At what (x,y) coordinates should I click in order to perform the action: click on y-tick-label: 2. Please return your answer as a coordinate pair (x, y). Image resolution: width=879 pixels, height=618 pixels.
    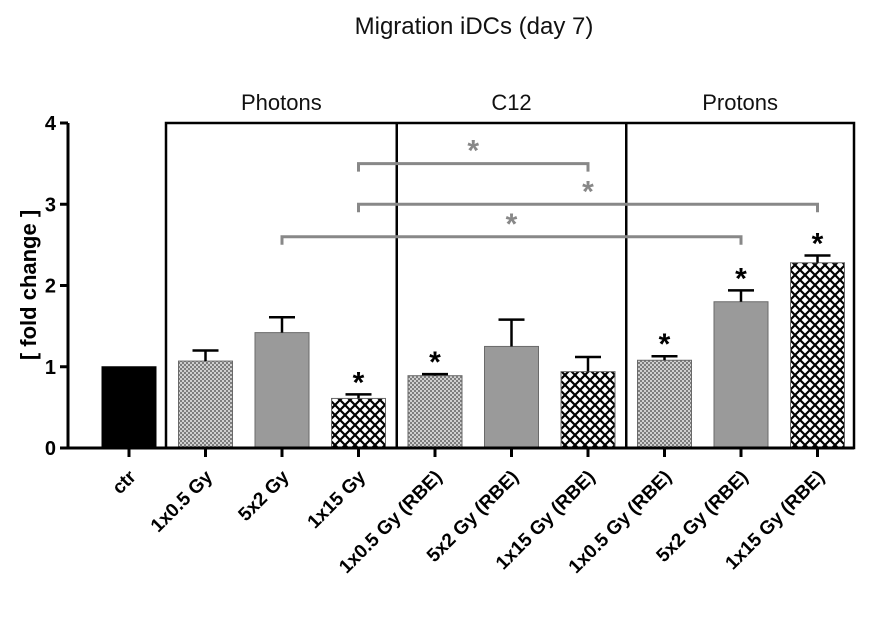
    Looking at the image, I should click on (50, 287).